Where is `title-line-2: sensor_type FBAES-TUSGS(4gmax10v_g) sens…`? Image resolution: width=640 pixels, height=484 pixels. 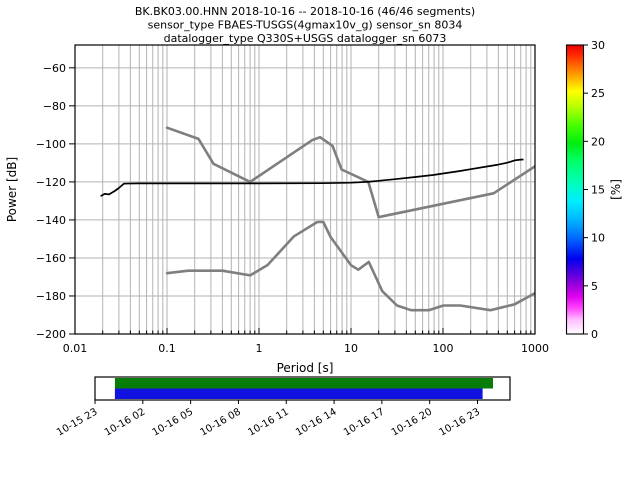
title-line-2: sensor_type FBAES-TUSGS(4gmax10v_g) sens… is located at coordinates (305, 25).